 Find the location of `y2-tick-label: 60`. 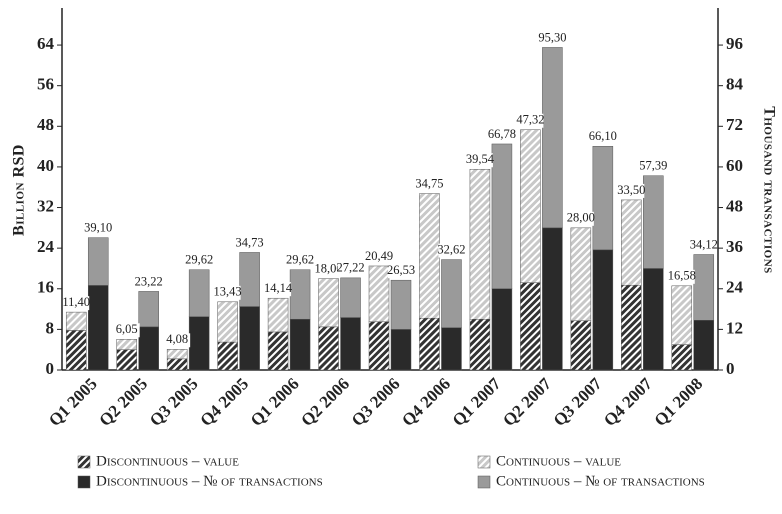

y2-tick-label: 60 is located at coordinates (734, 165).